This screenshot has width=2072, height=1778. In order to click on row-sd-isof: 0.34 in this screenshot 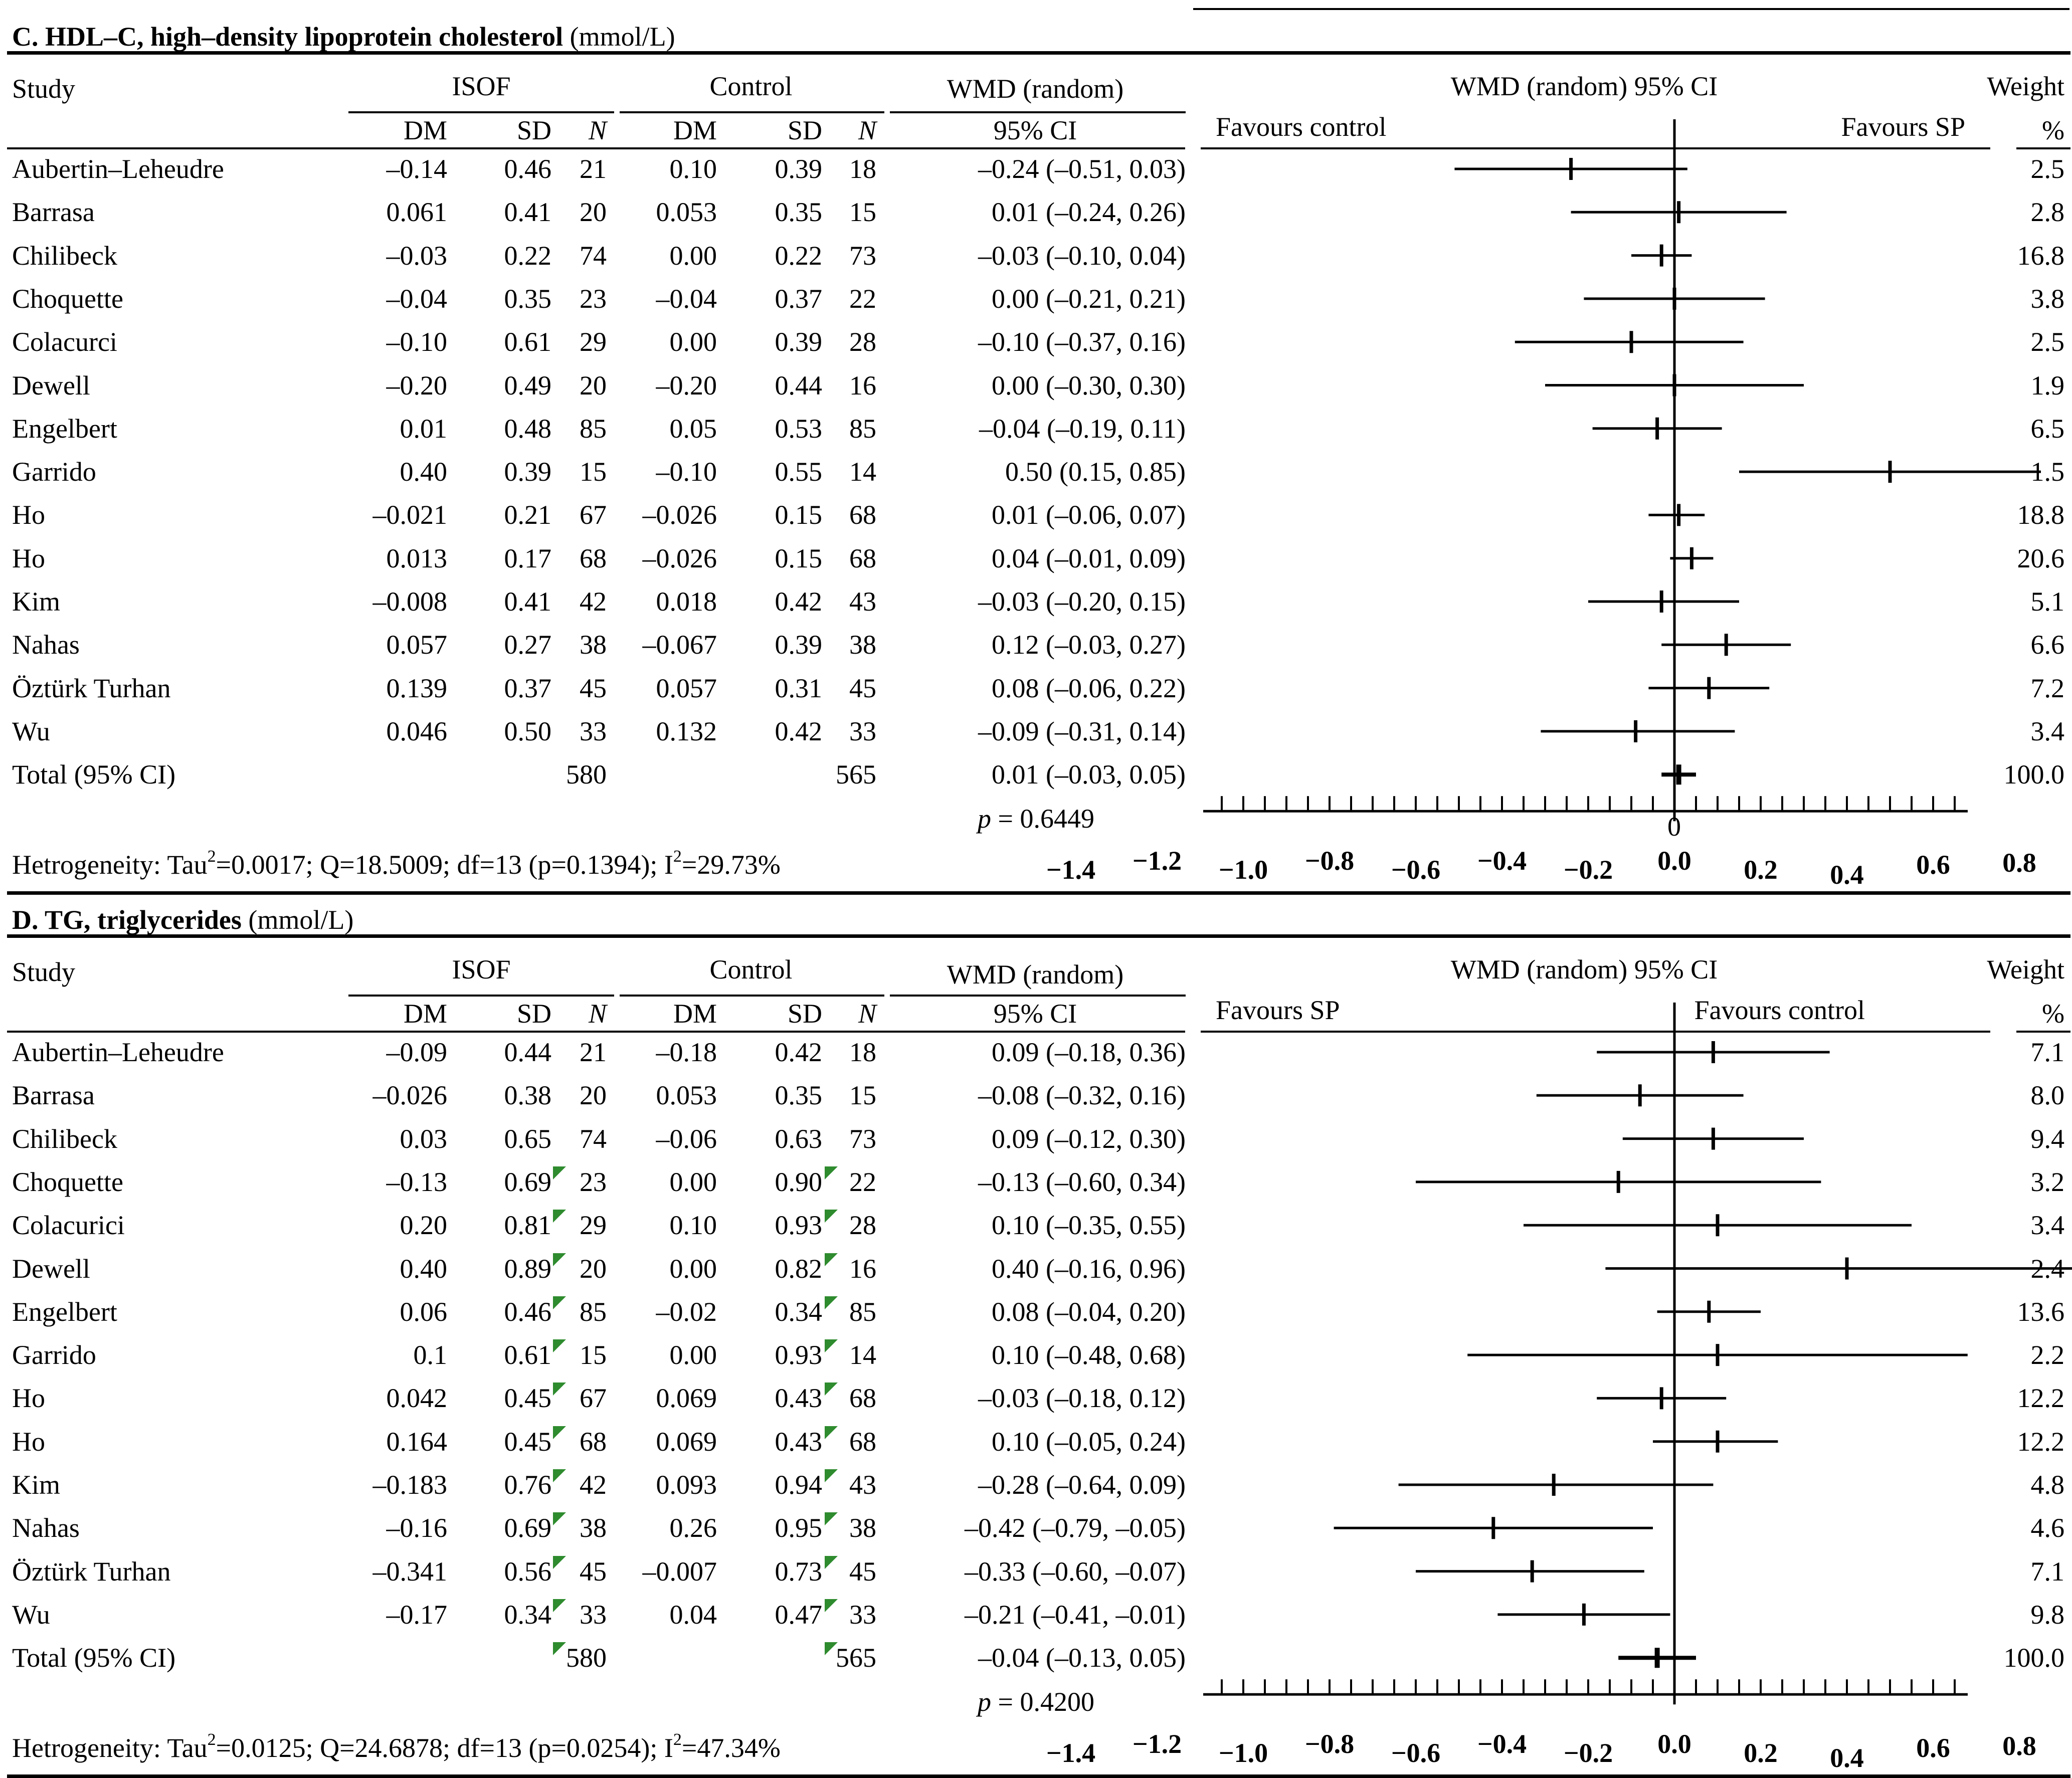, I will do `click(528, 1615)`.